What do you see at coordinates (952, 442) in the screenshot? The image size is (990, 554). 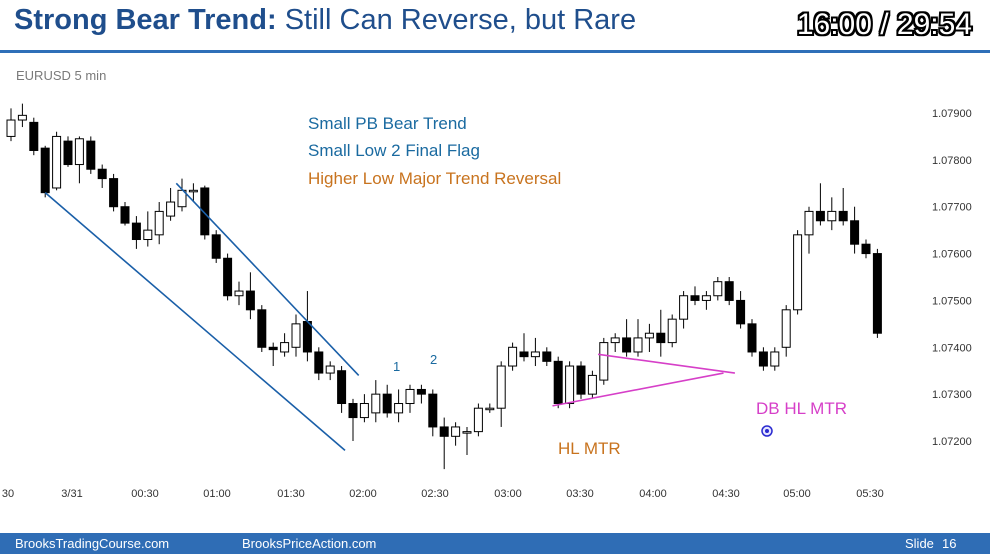 I see `y-tick-label: 1.07200` at bounding box center [952, 442].